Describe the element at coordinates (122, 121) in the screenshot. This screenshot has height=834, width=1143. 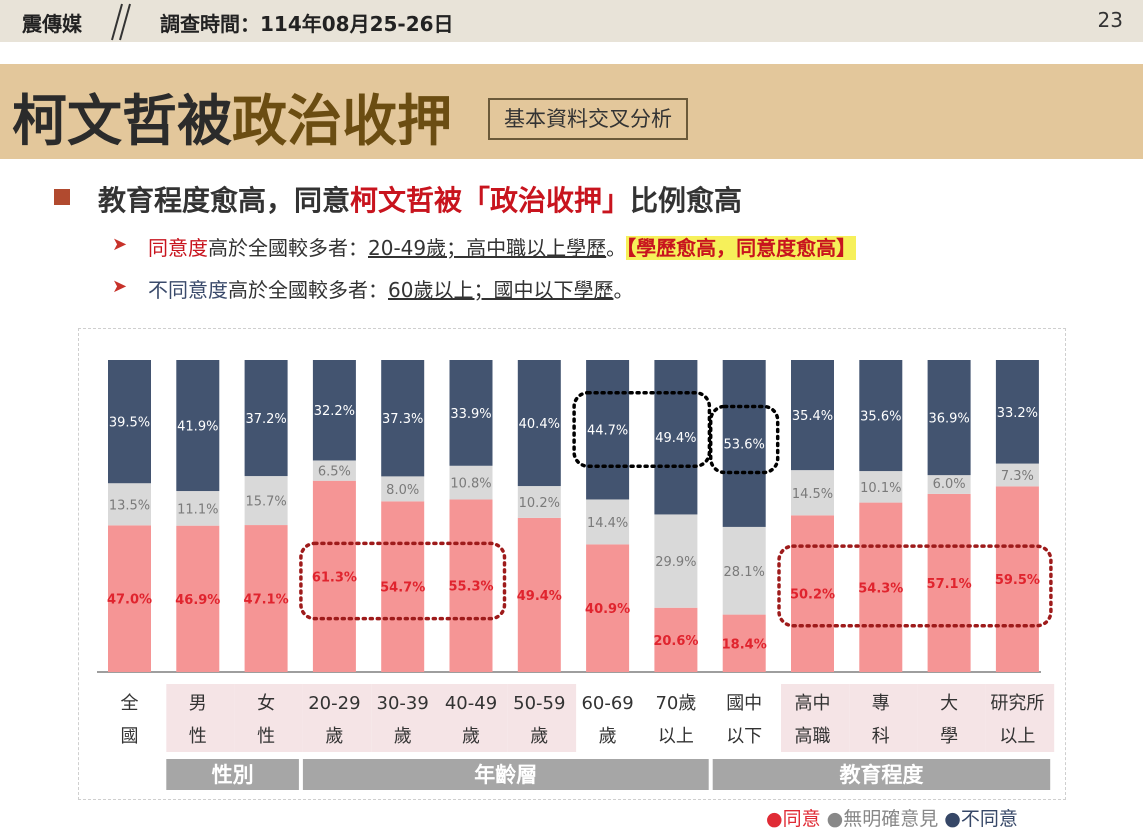
I see `title-part1: 柯文哲被` at that location.